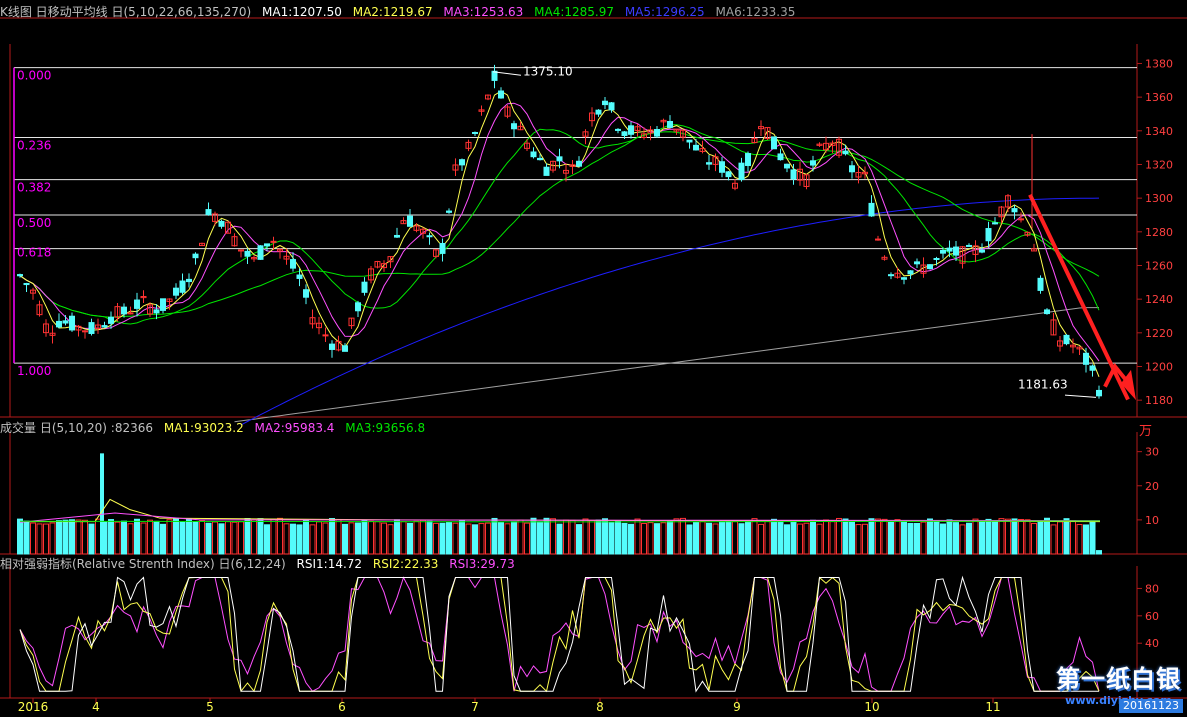  I want to click on x-tick-label: 8, so click(600, 706).